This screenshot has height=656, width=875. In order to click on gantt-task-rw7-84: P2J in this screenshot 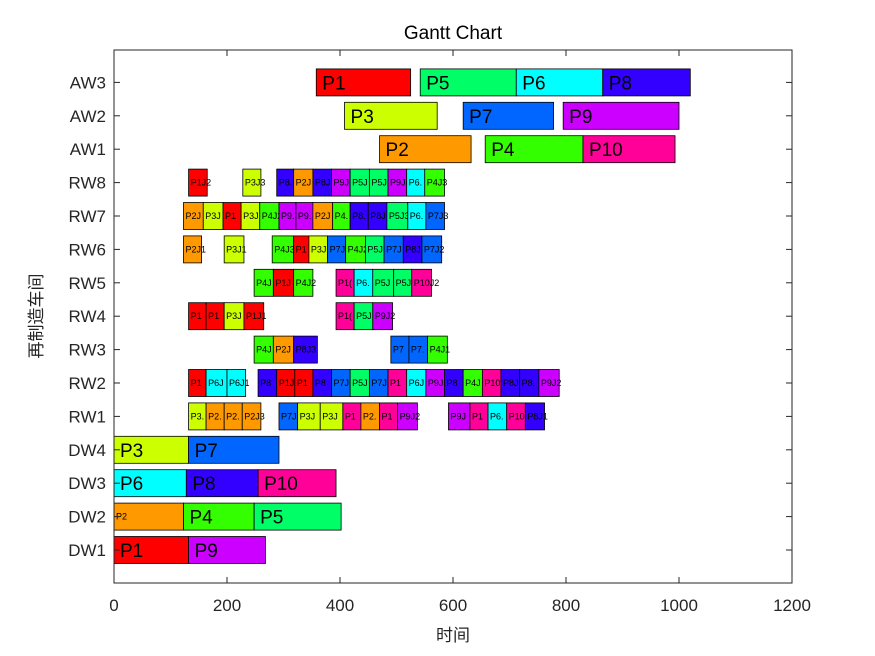, I will do `click(323, 216)`.